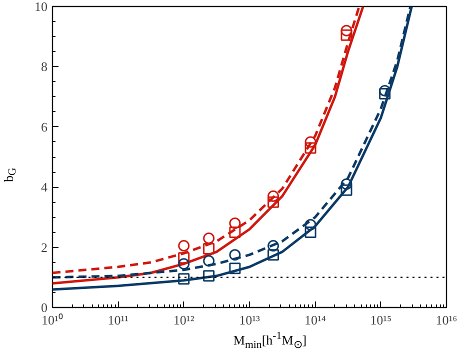 The height and width of the screenshot is (354, 472). Describe the element at coordinates (44, 247) in the screenshot. I see `y-tick-label: 2` at that location.